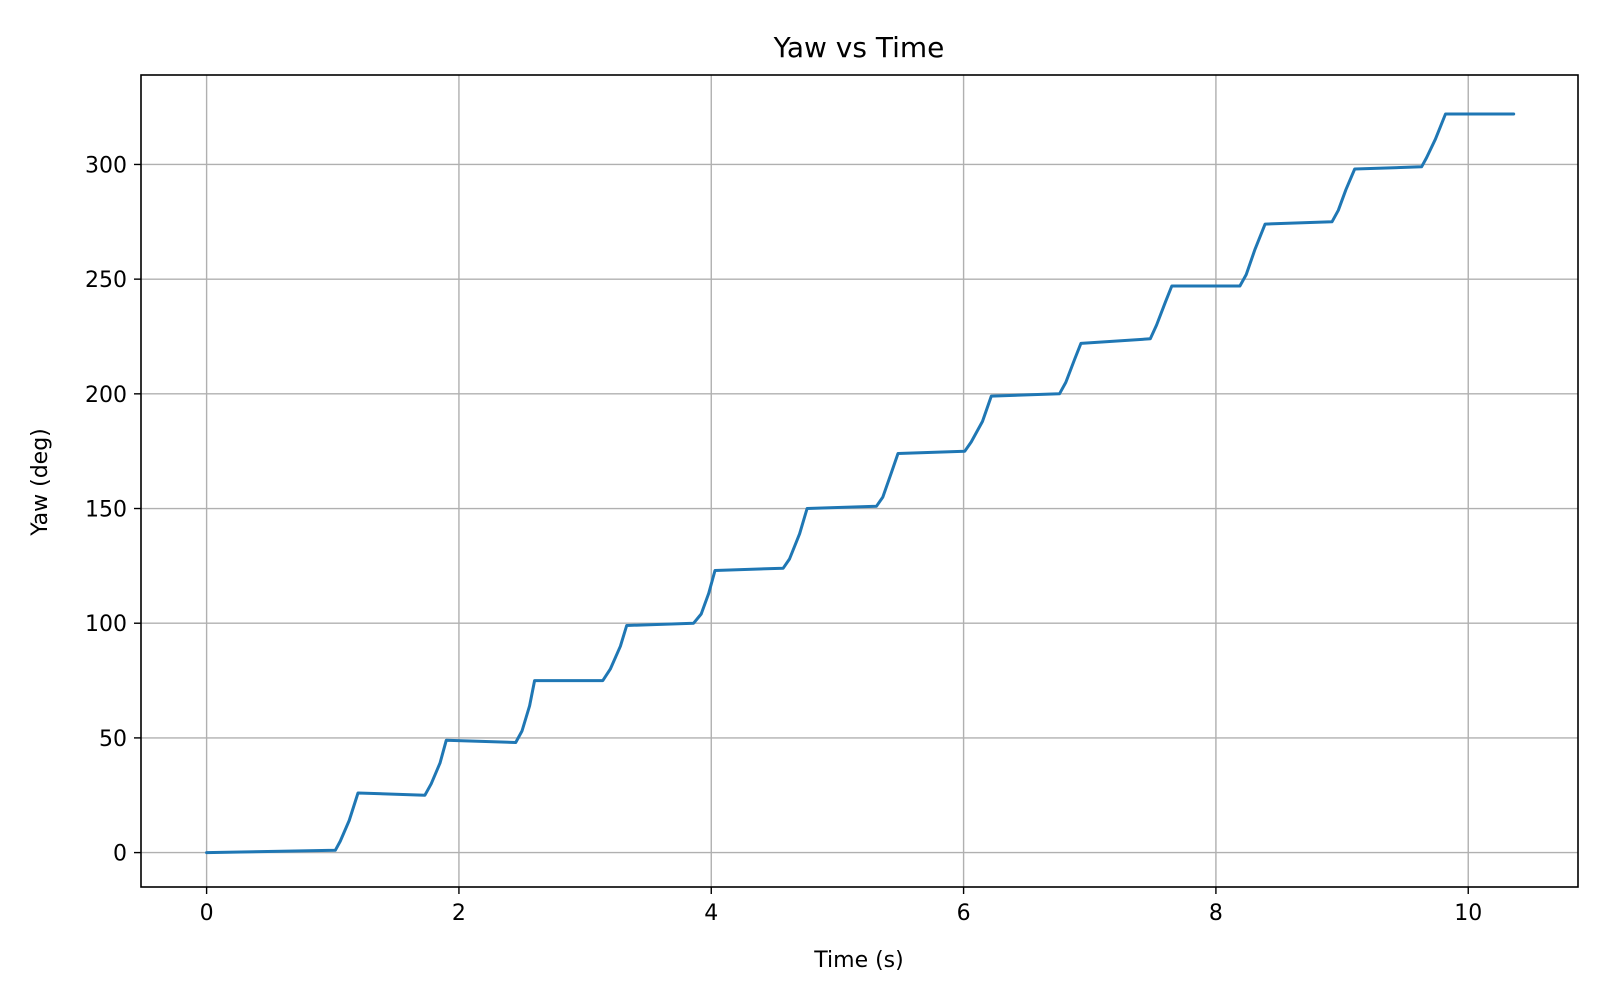  What do you see at coordinates (711, 913) in the screenshot?
I see `x-tick-label: 4` at bounding box center [711, 913].